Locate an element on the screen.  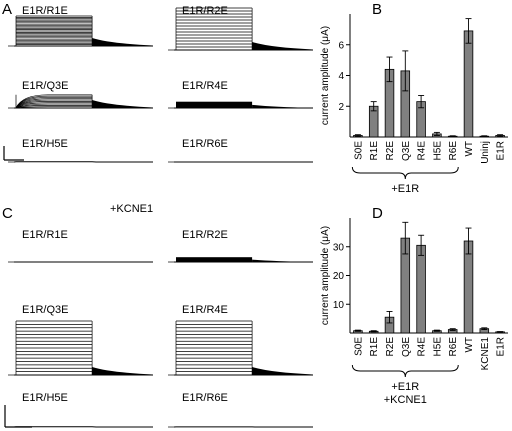
trace-a-t2 is located at coordinates (240, 29).